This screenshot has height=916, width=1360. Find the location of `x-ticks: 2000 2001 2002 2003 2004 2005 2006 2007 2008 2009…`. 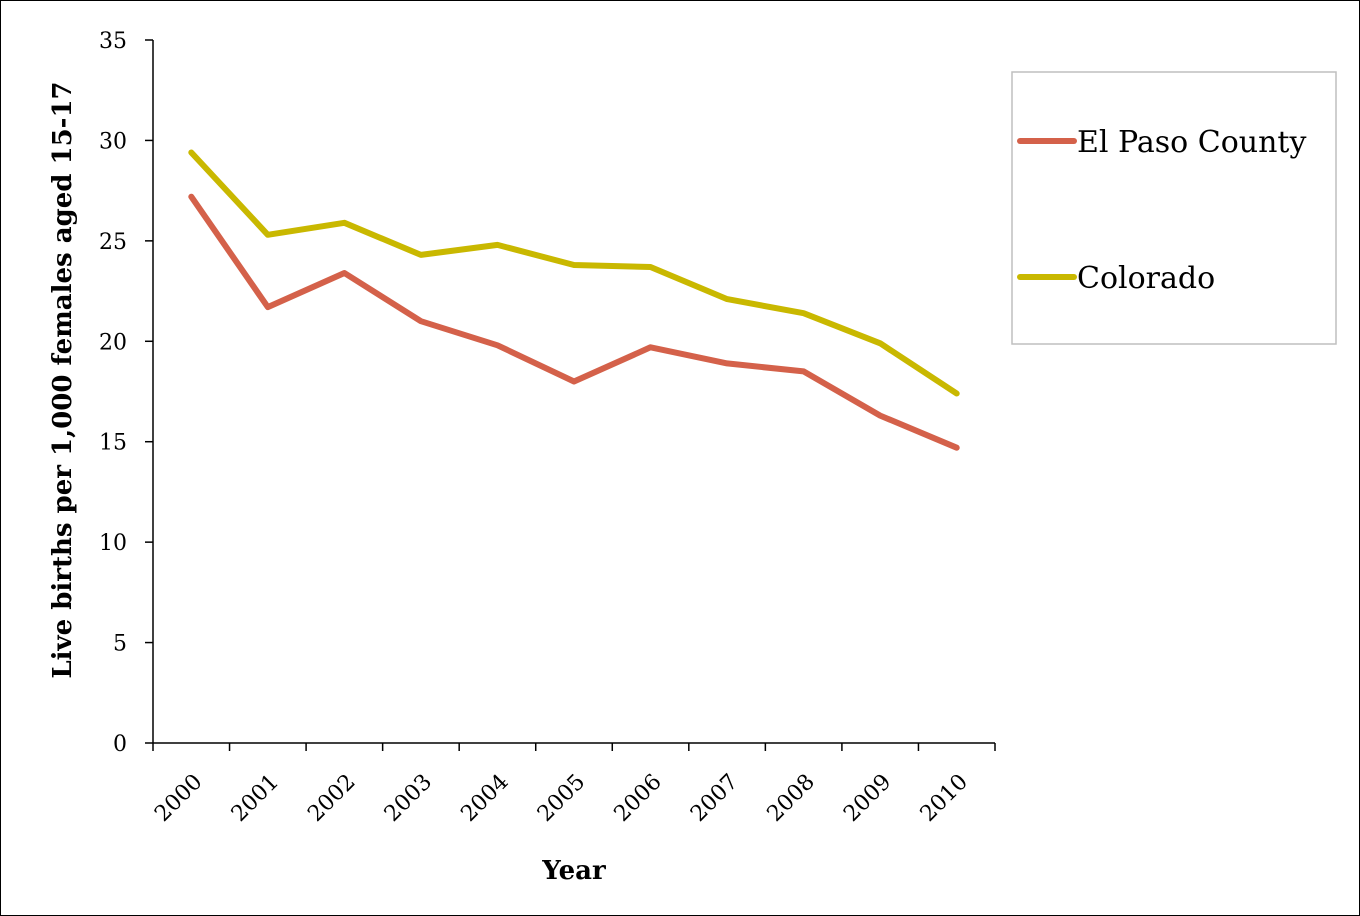

x-ticks: 2000 2001 2002 2003 2004 2005 2006 2007 2008 2009… is located at coordinates (573, 785).